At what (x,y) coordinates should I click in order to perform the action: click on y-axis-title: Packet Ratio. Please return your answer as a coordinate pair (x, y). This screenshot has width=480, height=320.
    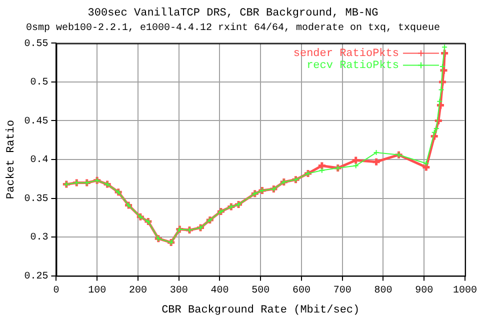
    Looking at the image, I should click on (12, 160).